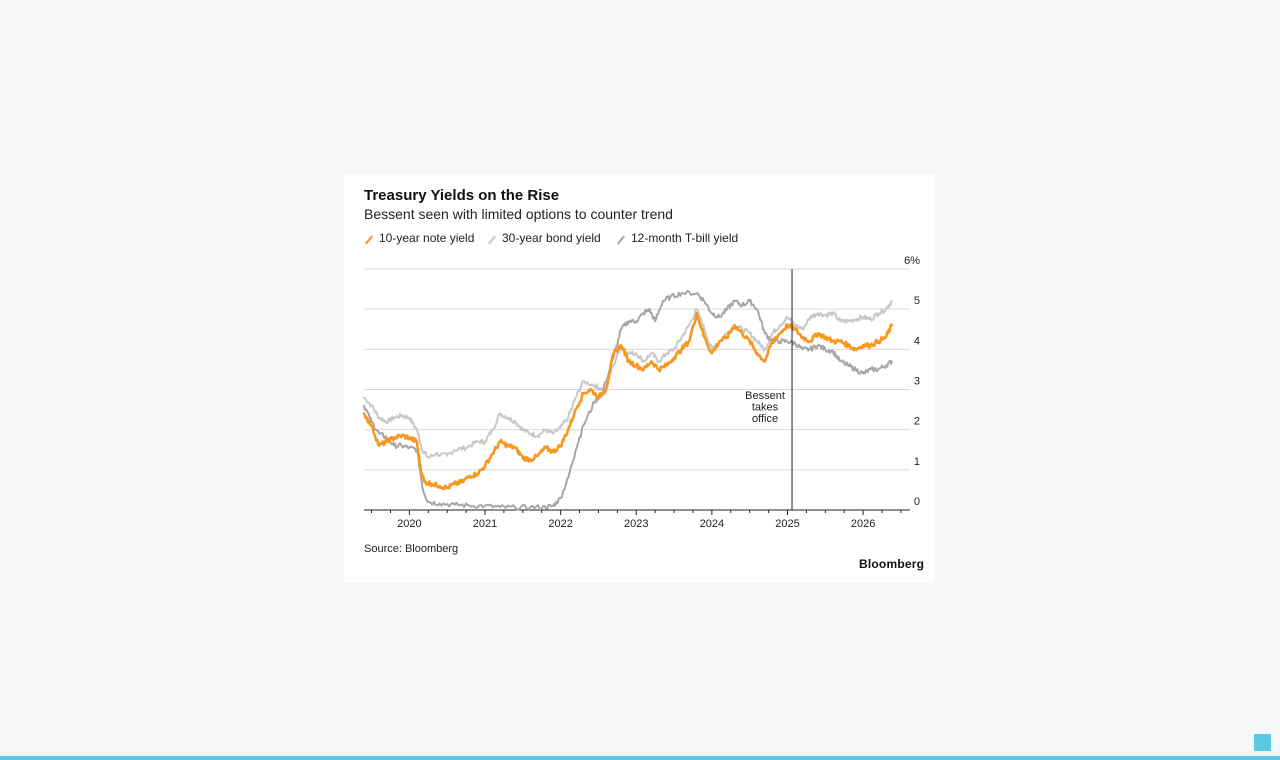 This screenshot has height=760, width=1280. What do you see at coordinates (685, 238) in the screenshot?
I see `legend-label-12-month: 12-month T-bill yield` at bounding box center [685, 238].